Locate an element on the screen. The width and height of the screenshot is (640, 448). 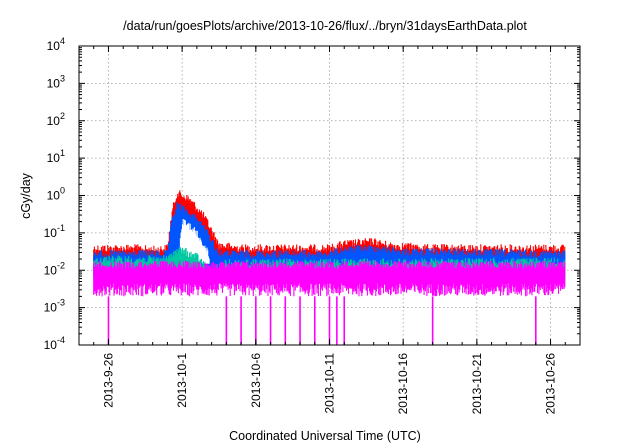
y-tick-label: 10³ is located at coordinates (56, 81).